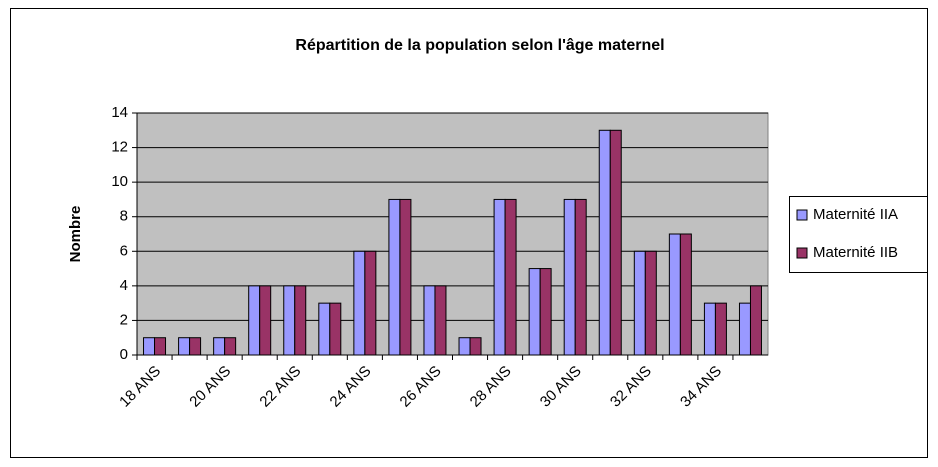  Describe the element at coordinates (75, 234) in the screenshot. I see `y-axis-title: Nombre` at that location.